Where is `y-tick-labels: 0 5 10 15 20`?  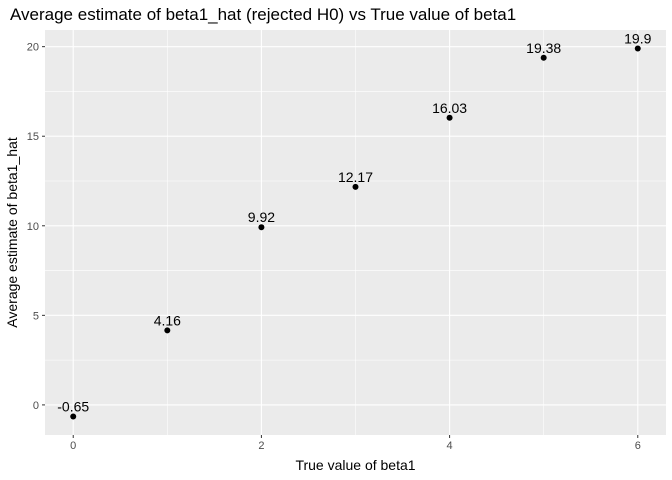
y-tick-labels: 0 5 10 15 20 is located at coordinates (33, 227).